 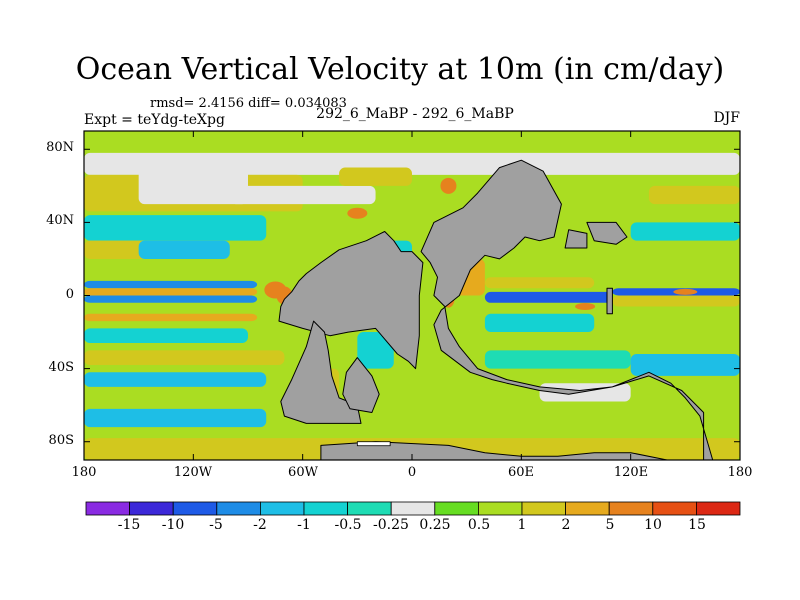 What do you see at coordinates (348, 525) in the screenshot?
I see `colorbar-label: -0.5` at bounding box center [348, 525].